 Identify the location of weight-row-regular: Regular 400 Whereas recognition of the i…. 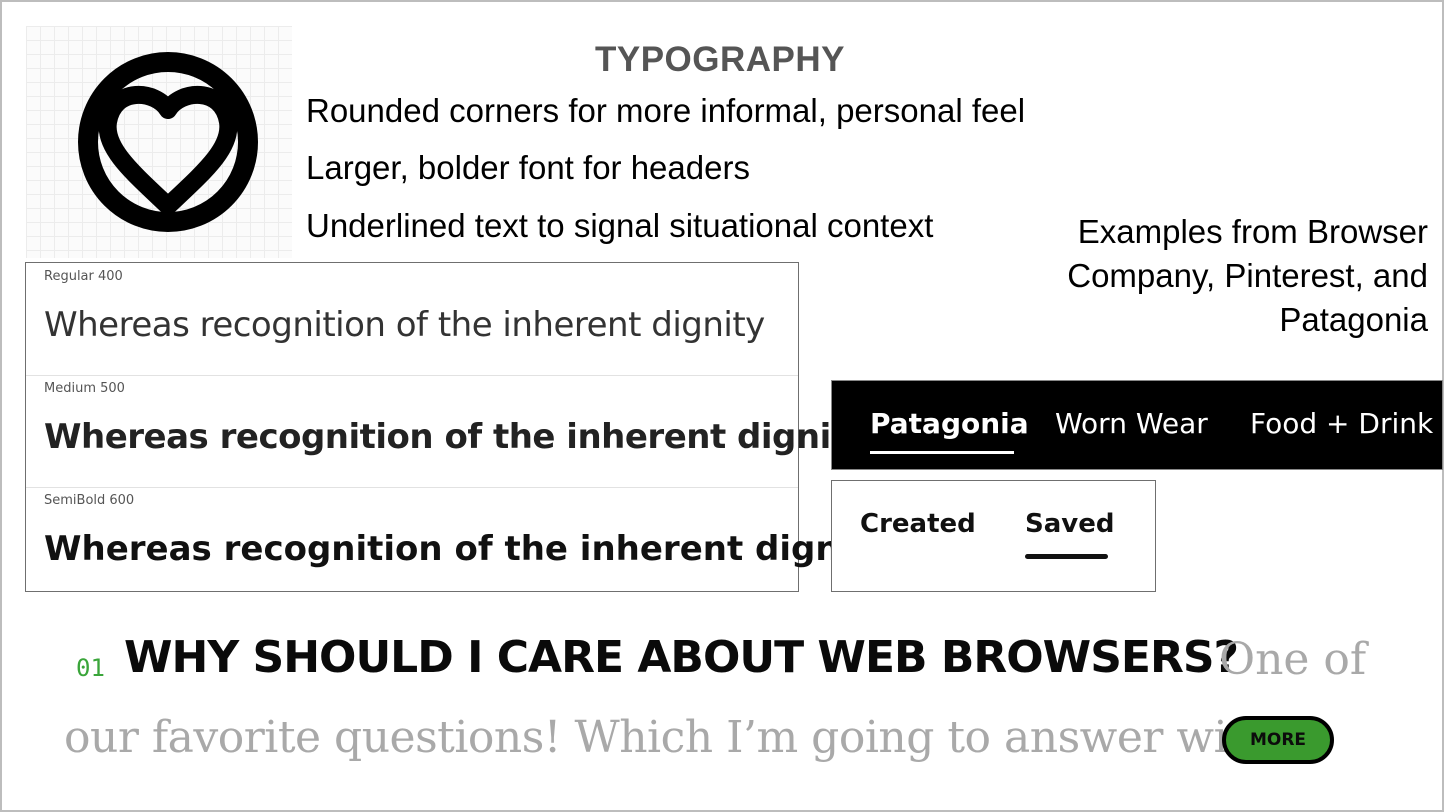
(412, 319).